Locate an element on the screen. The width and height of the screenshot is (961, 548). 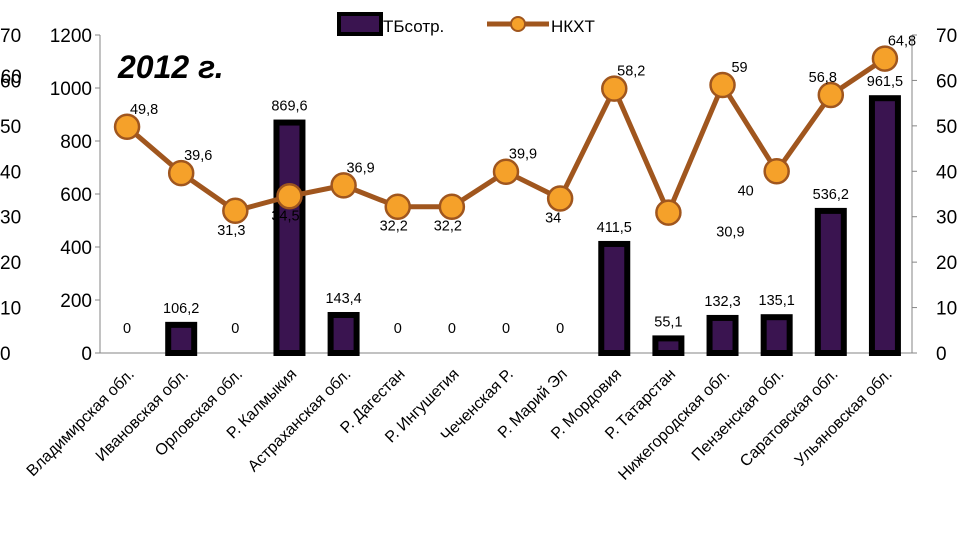
category-label: Астраханская обл. is located at coordinates (299, 420).